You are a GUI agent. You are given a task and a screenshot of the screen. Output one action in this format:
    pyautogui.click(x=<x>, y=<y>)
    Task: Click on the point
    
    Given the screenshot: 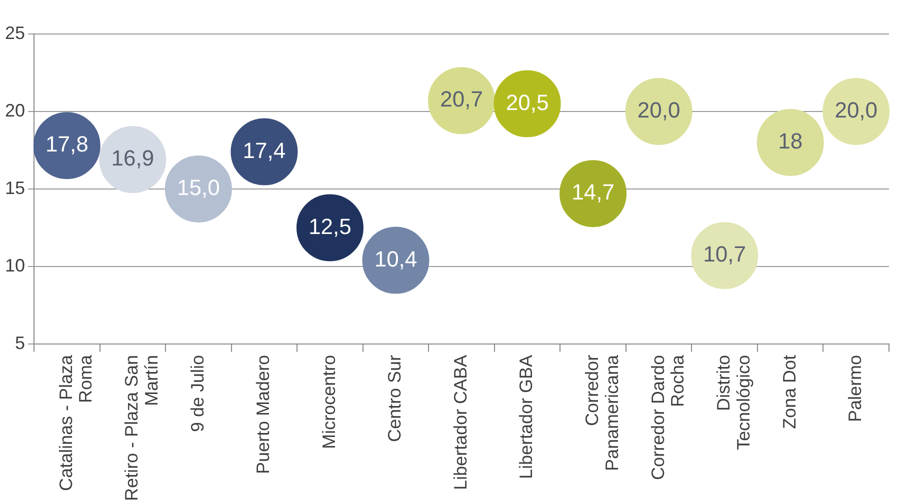 What is the action you would take?
    pyautogui.click(x=790, y=142)
    